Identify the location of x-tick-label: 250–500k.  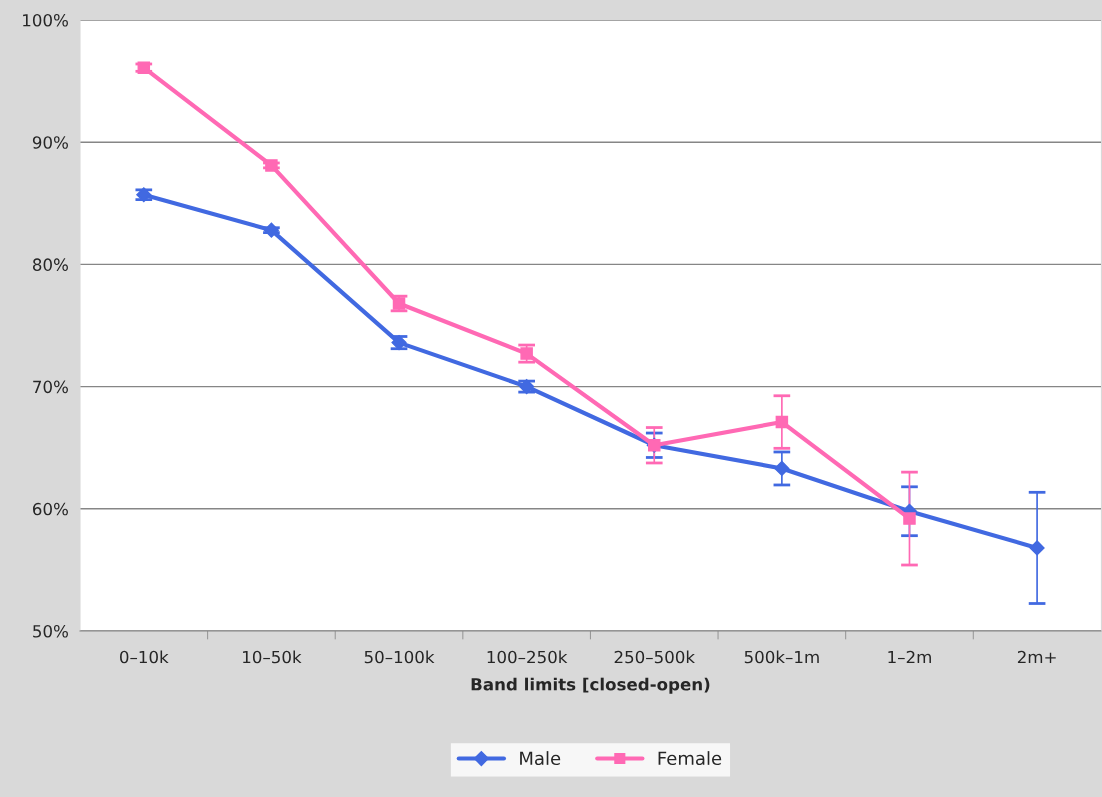
(655, 657).